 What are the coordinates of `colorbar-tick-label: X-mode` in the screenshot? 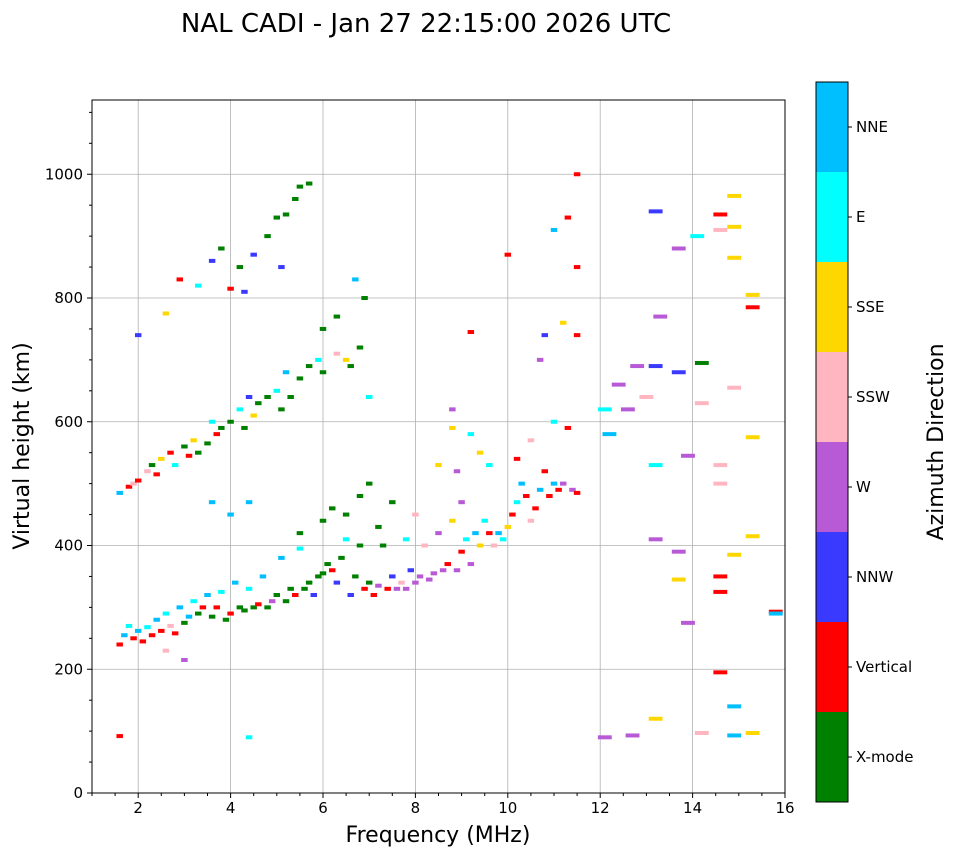 It's located at (884, 757).